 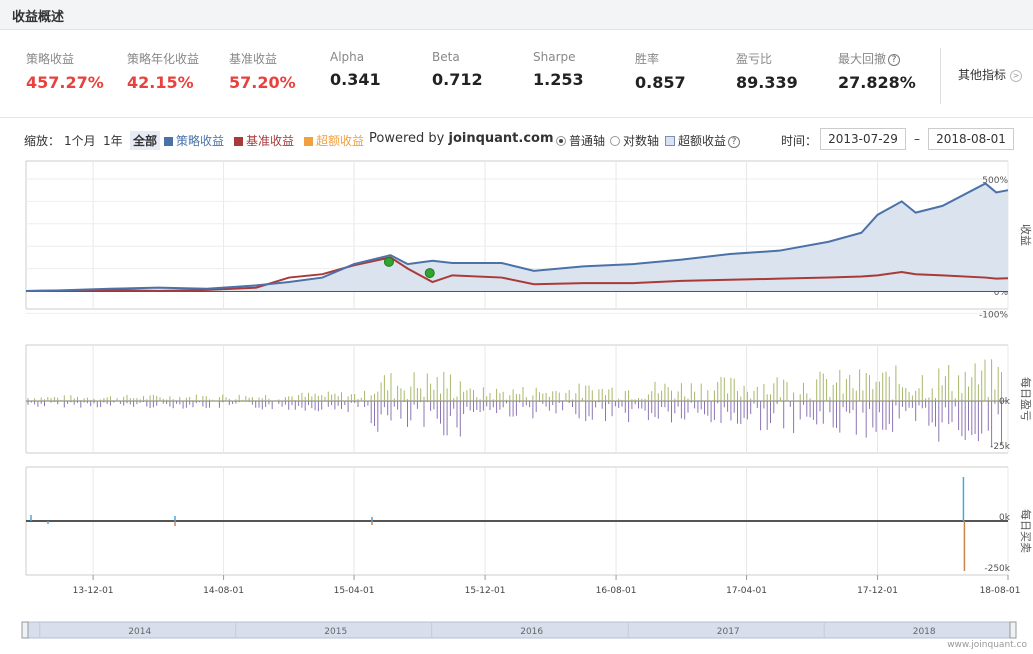 I want to click on stat-value: 42.15%, so click(x=160, y=82).